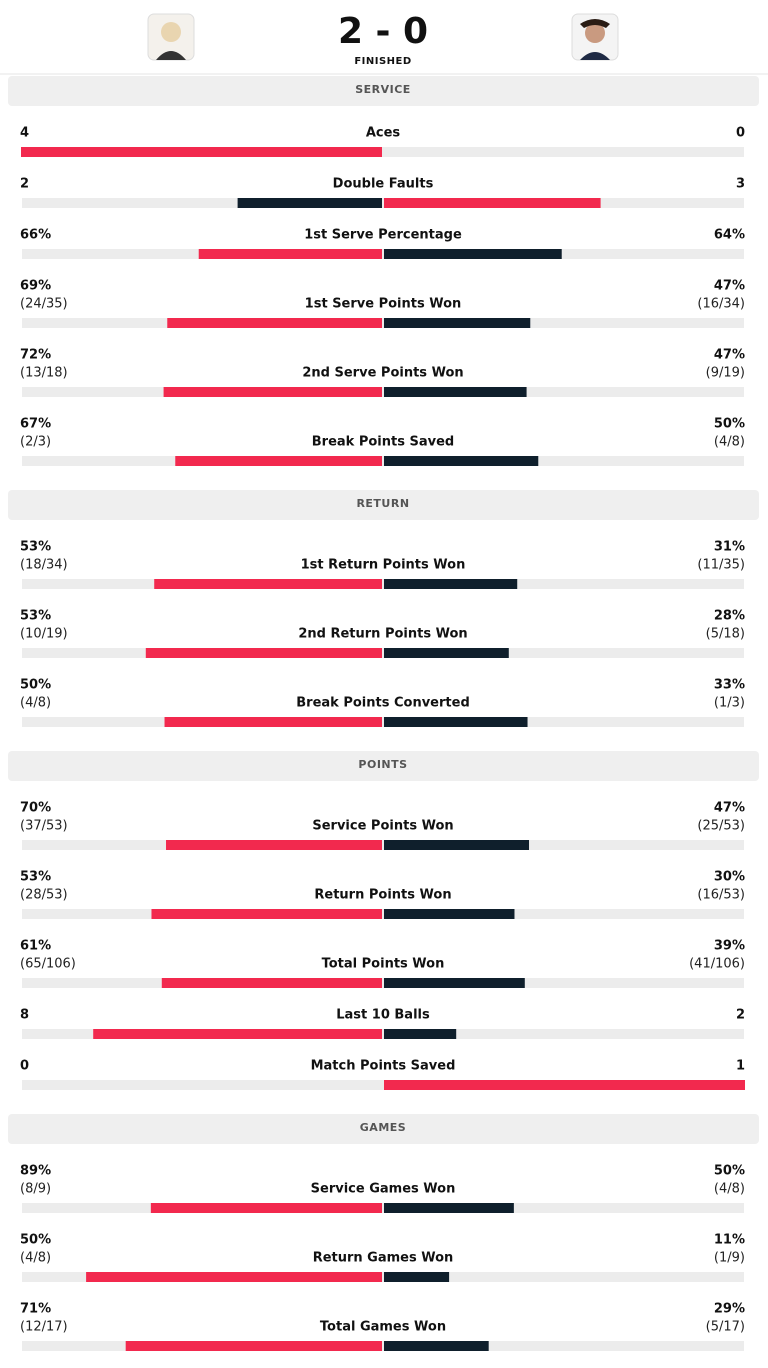  Describe the element at coordinates (171, 32) in the screenshot. I see `avatar-head` at that location.